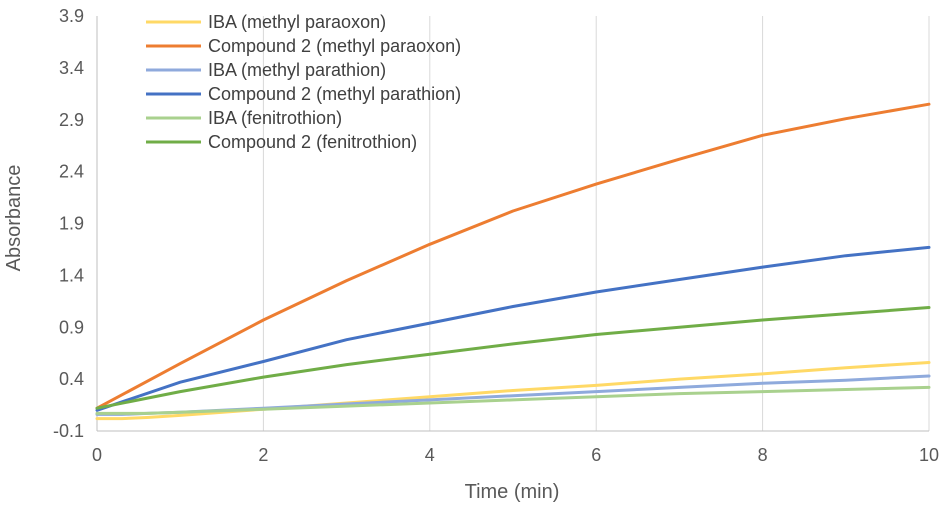 This screenshot has width=944, height=509. What do you see at coordinates (275, 118) in the screenshot?
I see `legend-label-4: IBA (fenitrothion)` at bounding box center [275, 118].